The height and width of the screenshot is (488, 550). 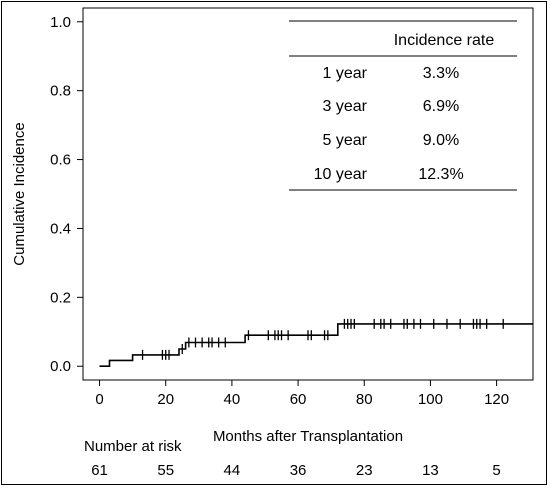 I want to click on incidence-row-value: 9.0%, so click(x=441, y=140).